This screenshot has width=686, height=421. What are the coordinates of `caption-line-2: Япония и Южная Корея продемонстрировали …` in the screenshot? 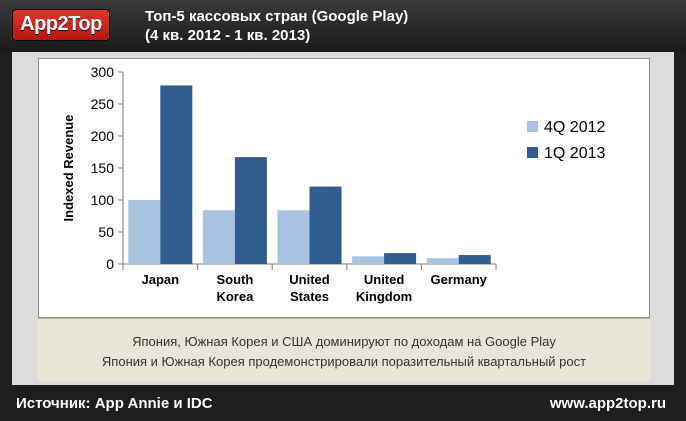 It's located at (344, 361).